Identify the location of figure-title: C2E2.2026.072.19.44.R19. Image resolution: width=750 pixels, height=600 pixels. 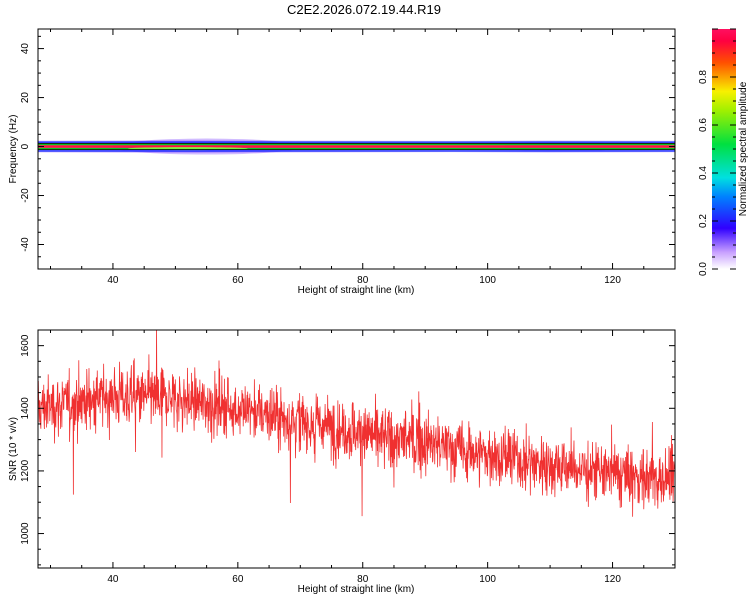
(364, 9).